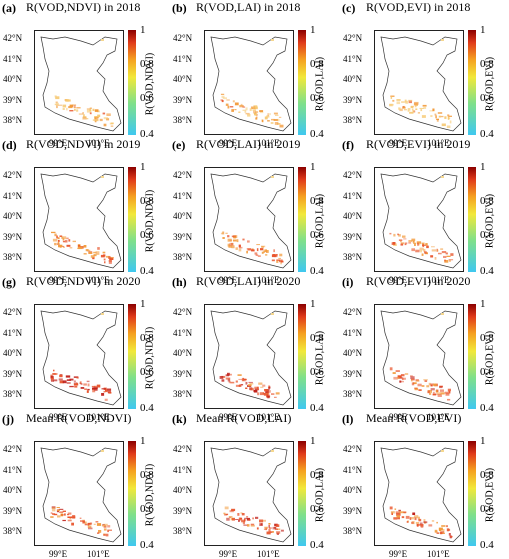 The height and width of the screenshot is (559, 509). What do you see at coordinates (81, 358) in the screenshot?
I see `basin-boundary` at bounding box center [81, 358].